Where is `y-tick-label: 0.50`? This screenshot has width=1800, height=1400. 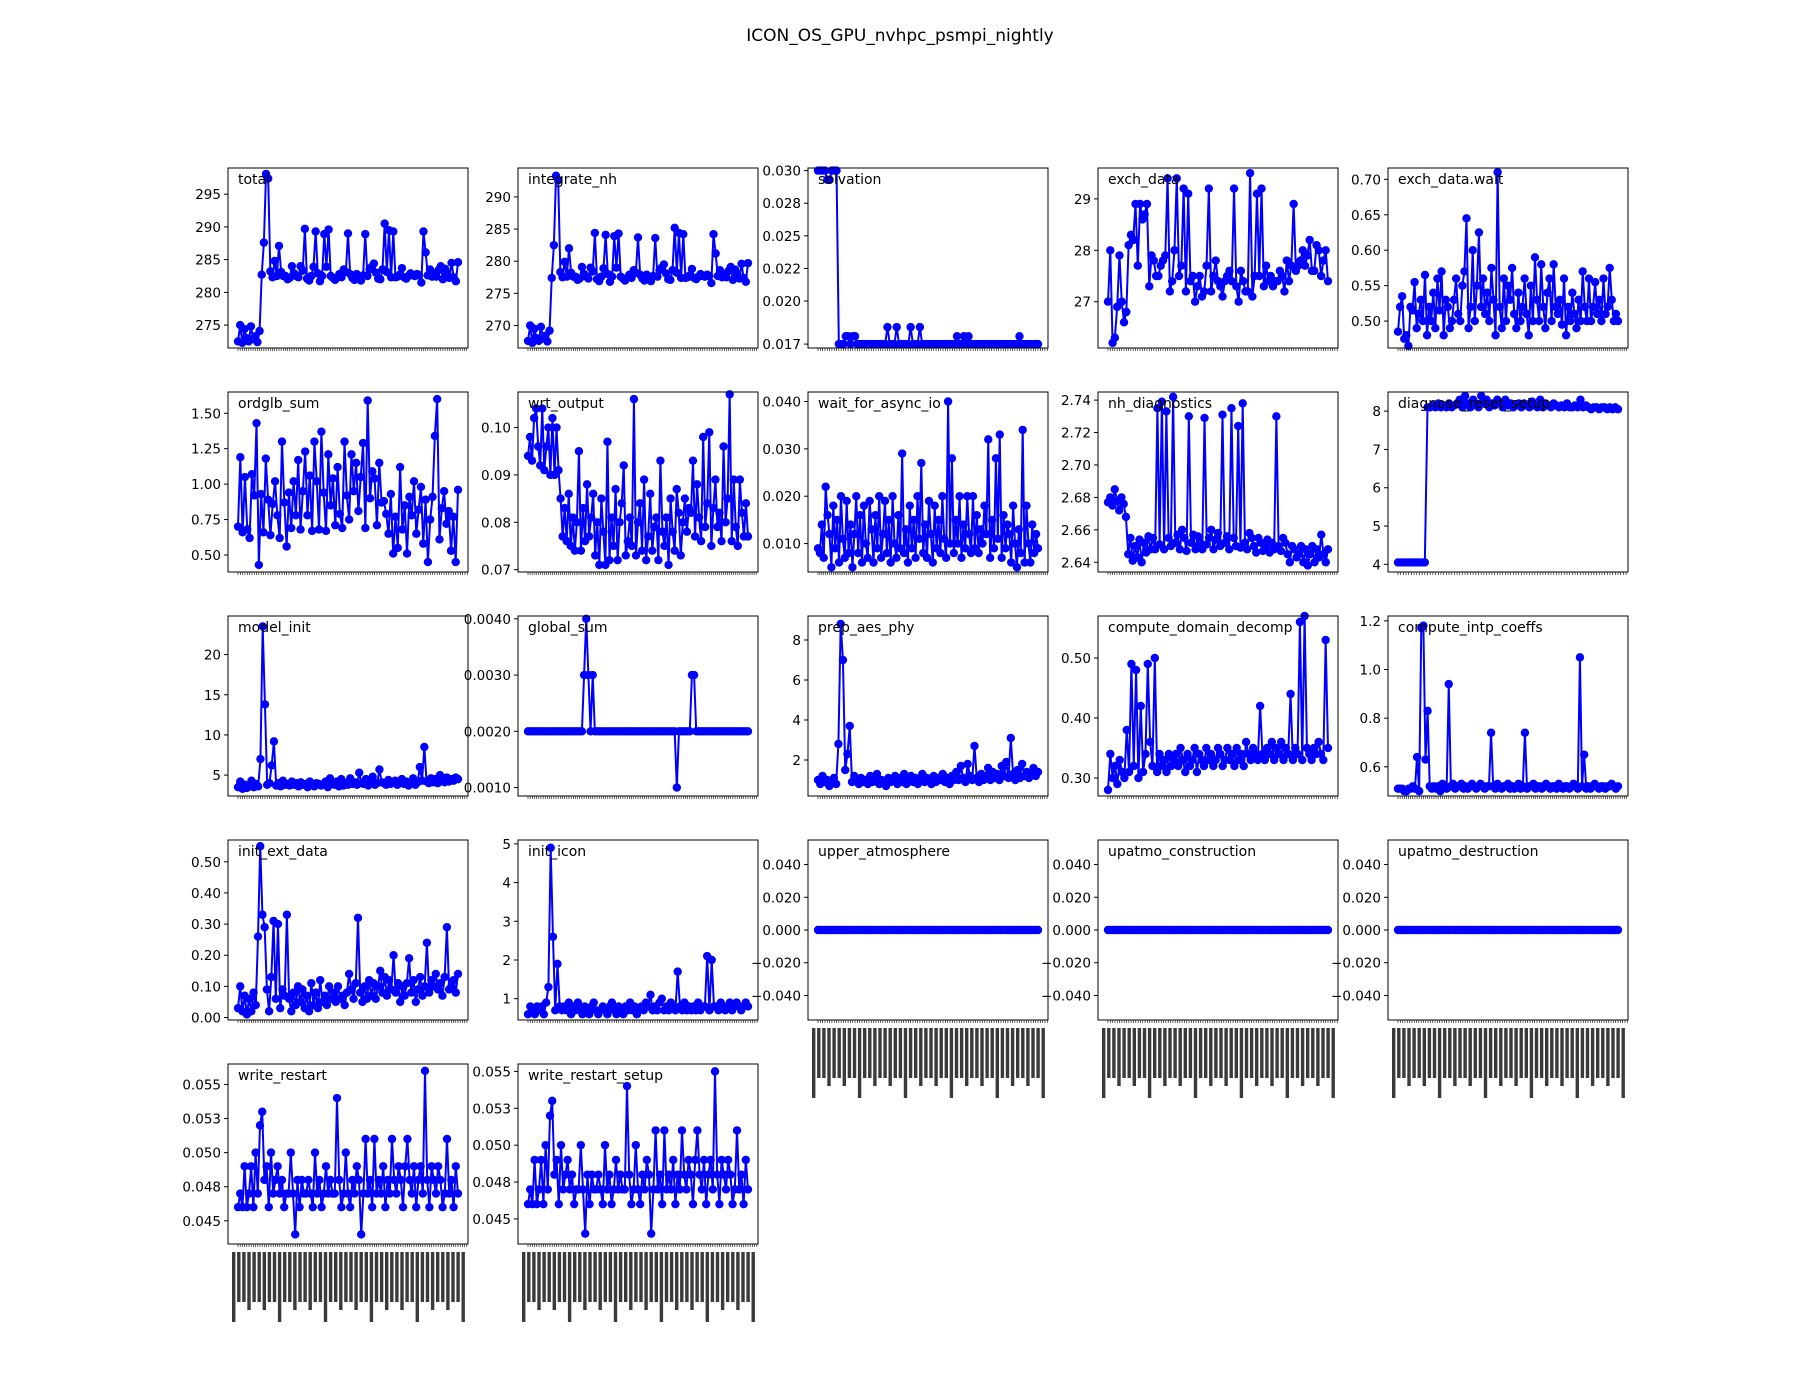 y-tick-label: 0.50 is located at coordinates (1366, 322).